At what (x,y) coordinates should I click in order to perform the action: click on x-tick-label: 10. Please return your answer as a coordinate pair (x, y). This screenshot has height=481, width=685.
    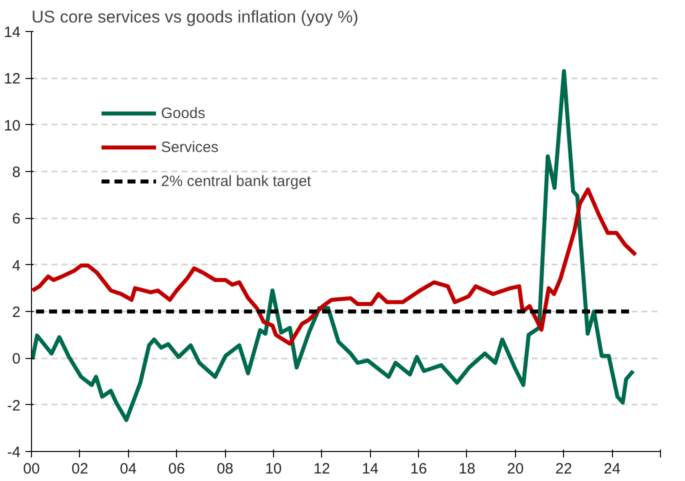
    Looking at the image, I should click on (273, 469).